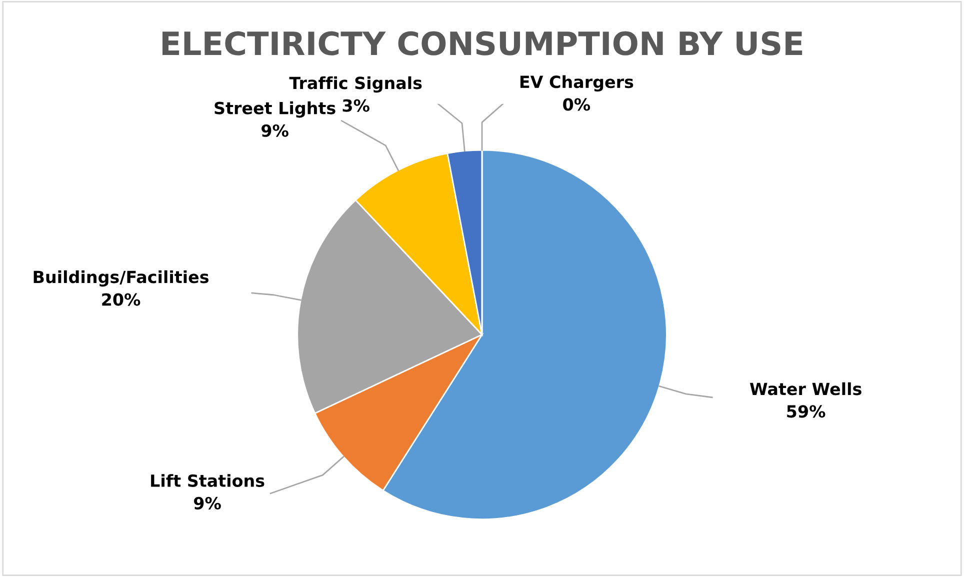 Image resolution: width=964 pixels, height=577 pixels. Describe the element at coordinates (355, 84) in the screenshot. I see `slice-label: Traffic Signals` at that location.